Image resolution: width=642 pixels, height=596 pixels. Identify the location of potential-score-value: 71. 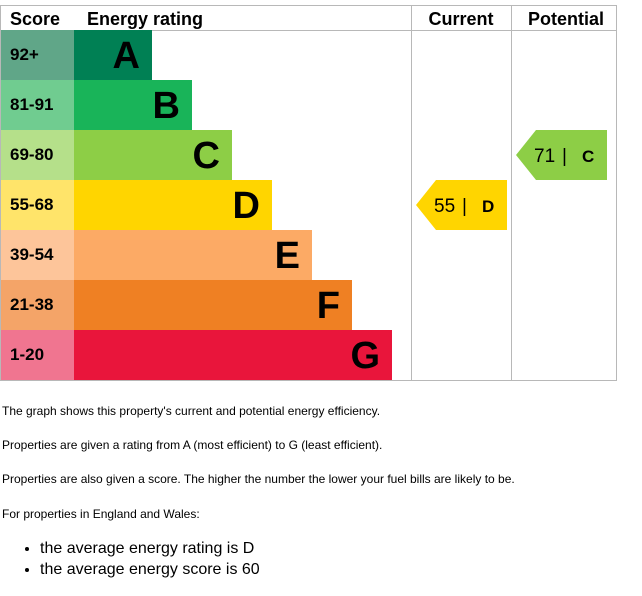
(544, 156).